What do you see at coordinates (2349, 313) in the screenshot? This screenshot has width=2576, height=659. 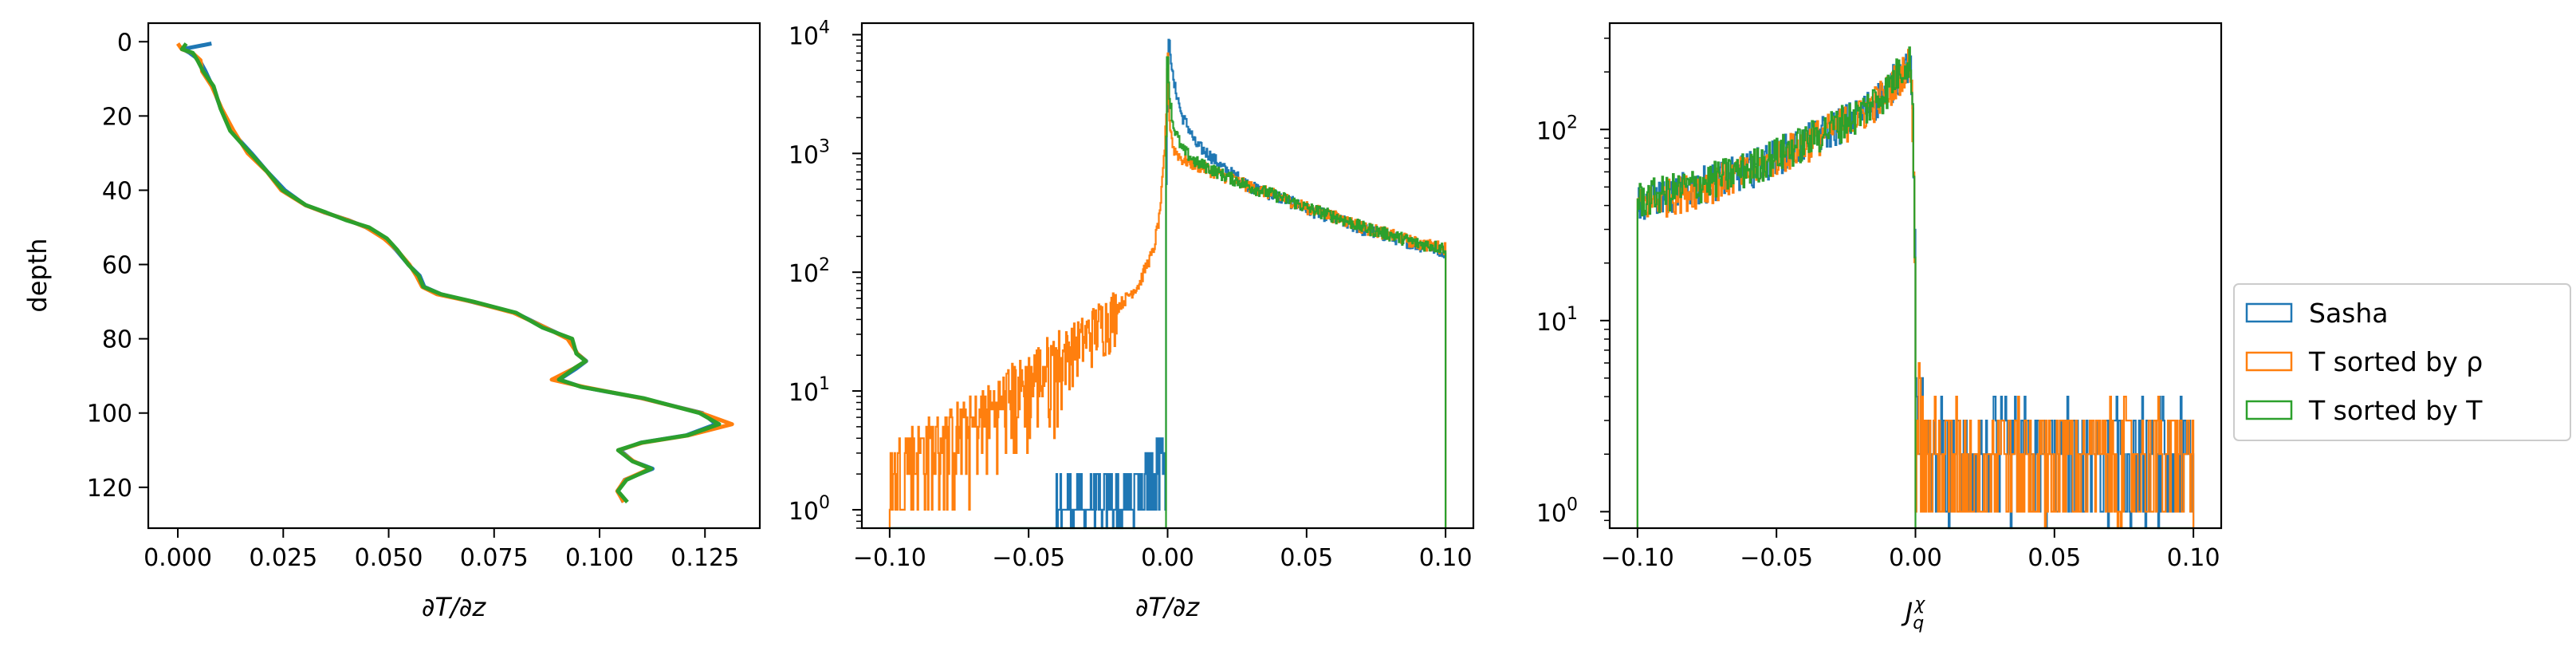 I see `legend-label-sasha: Sasha` at bounding box center [2349, 313].